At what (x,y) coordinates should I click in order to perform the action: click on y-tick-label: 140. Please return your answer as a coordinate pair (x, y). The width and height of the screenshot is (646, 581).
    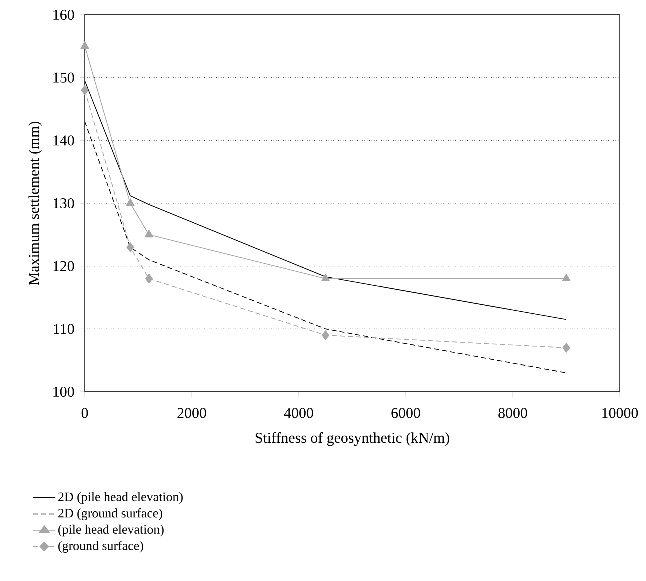
    Looking at the image, I should click on (64, 141).